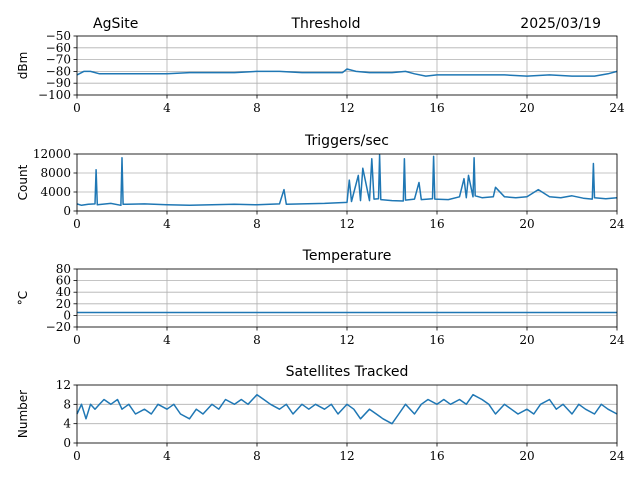 The image size is (640, 480). What do you see at coordinates (23, 414) in the screenshot?
I see `satellites-y-axis-label: Number` at bounding box center [23, 414].